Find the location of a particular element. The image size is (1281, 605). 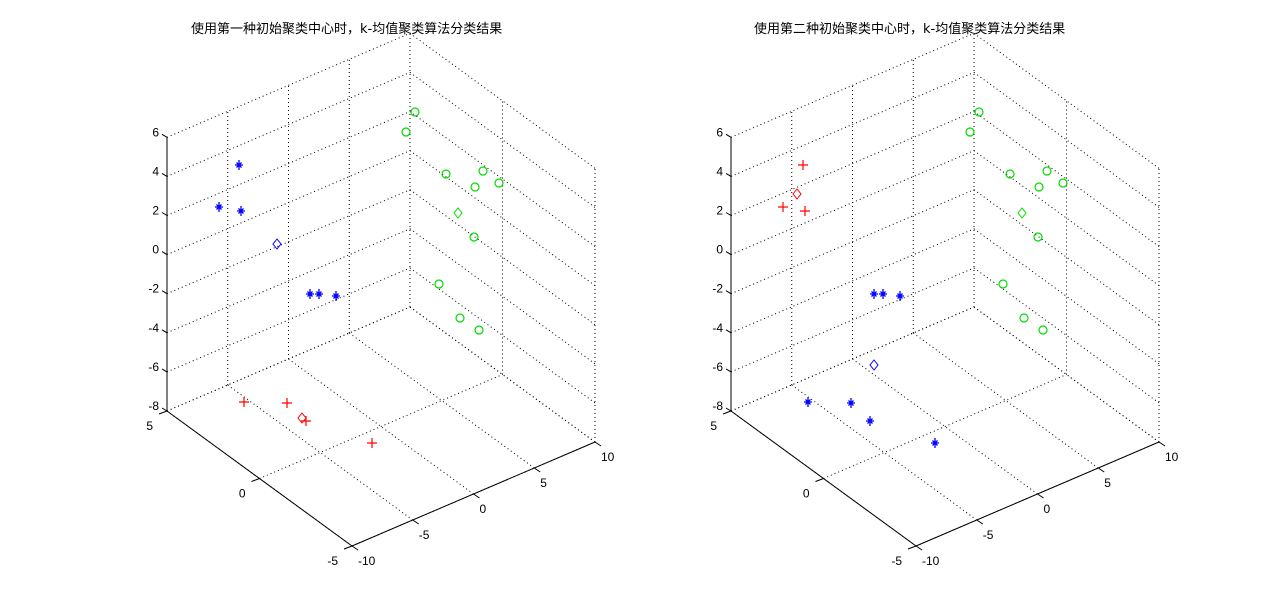

panel-2-title: 使用第二种初始聚类中心时，k-均值聚类算法分类结果 is located at coordinates (910, 29).